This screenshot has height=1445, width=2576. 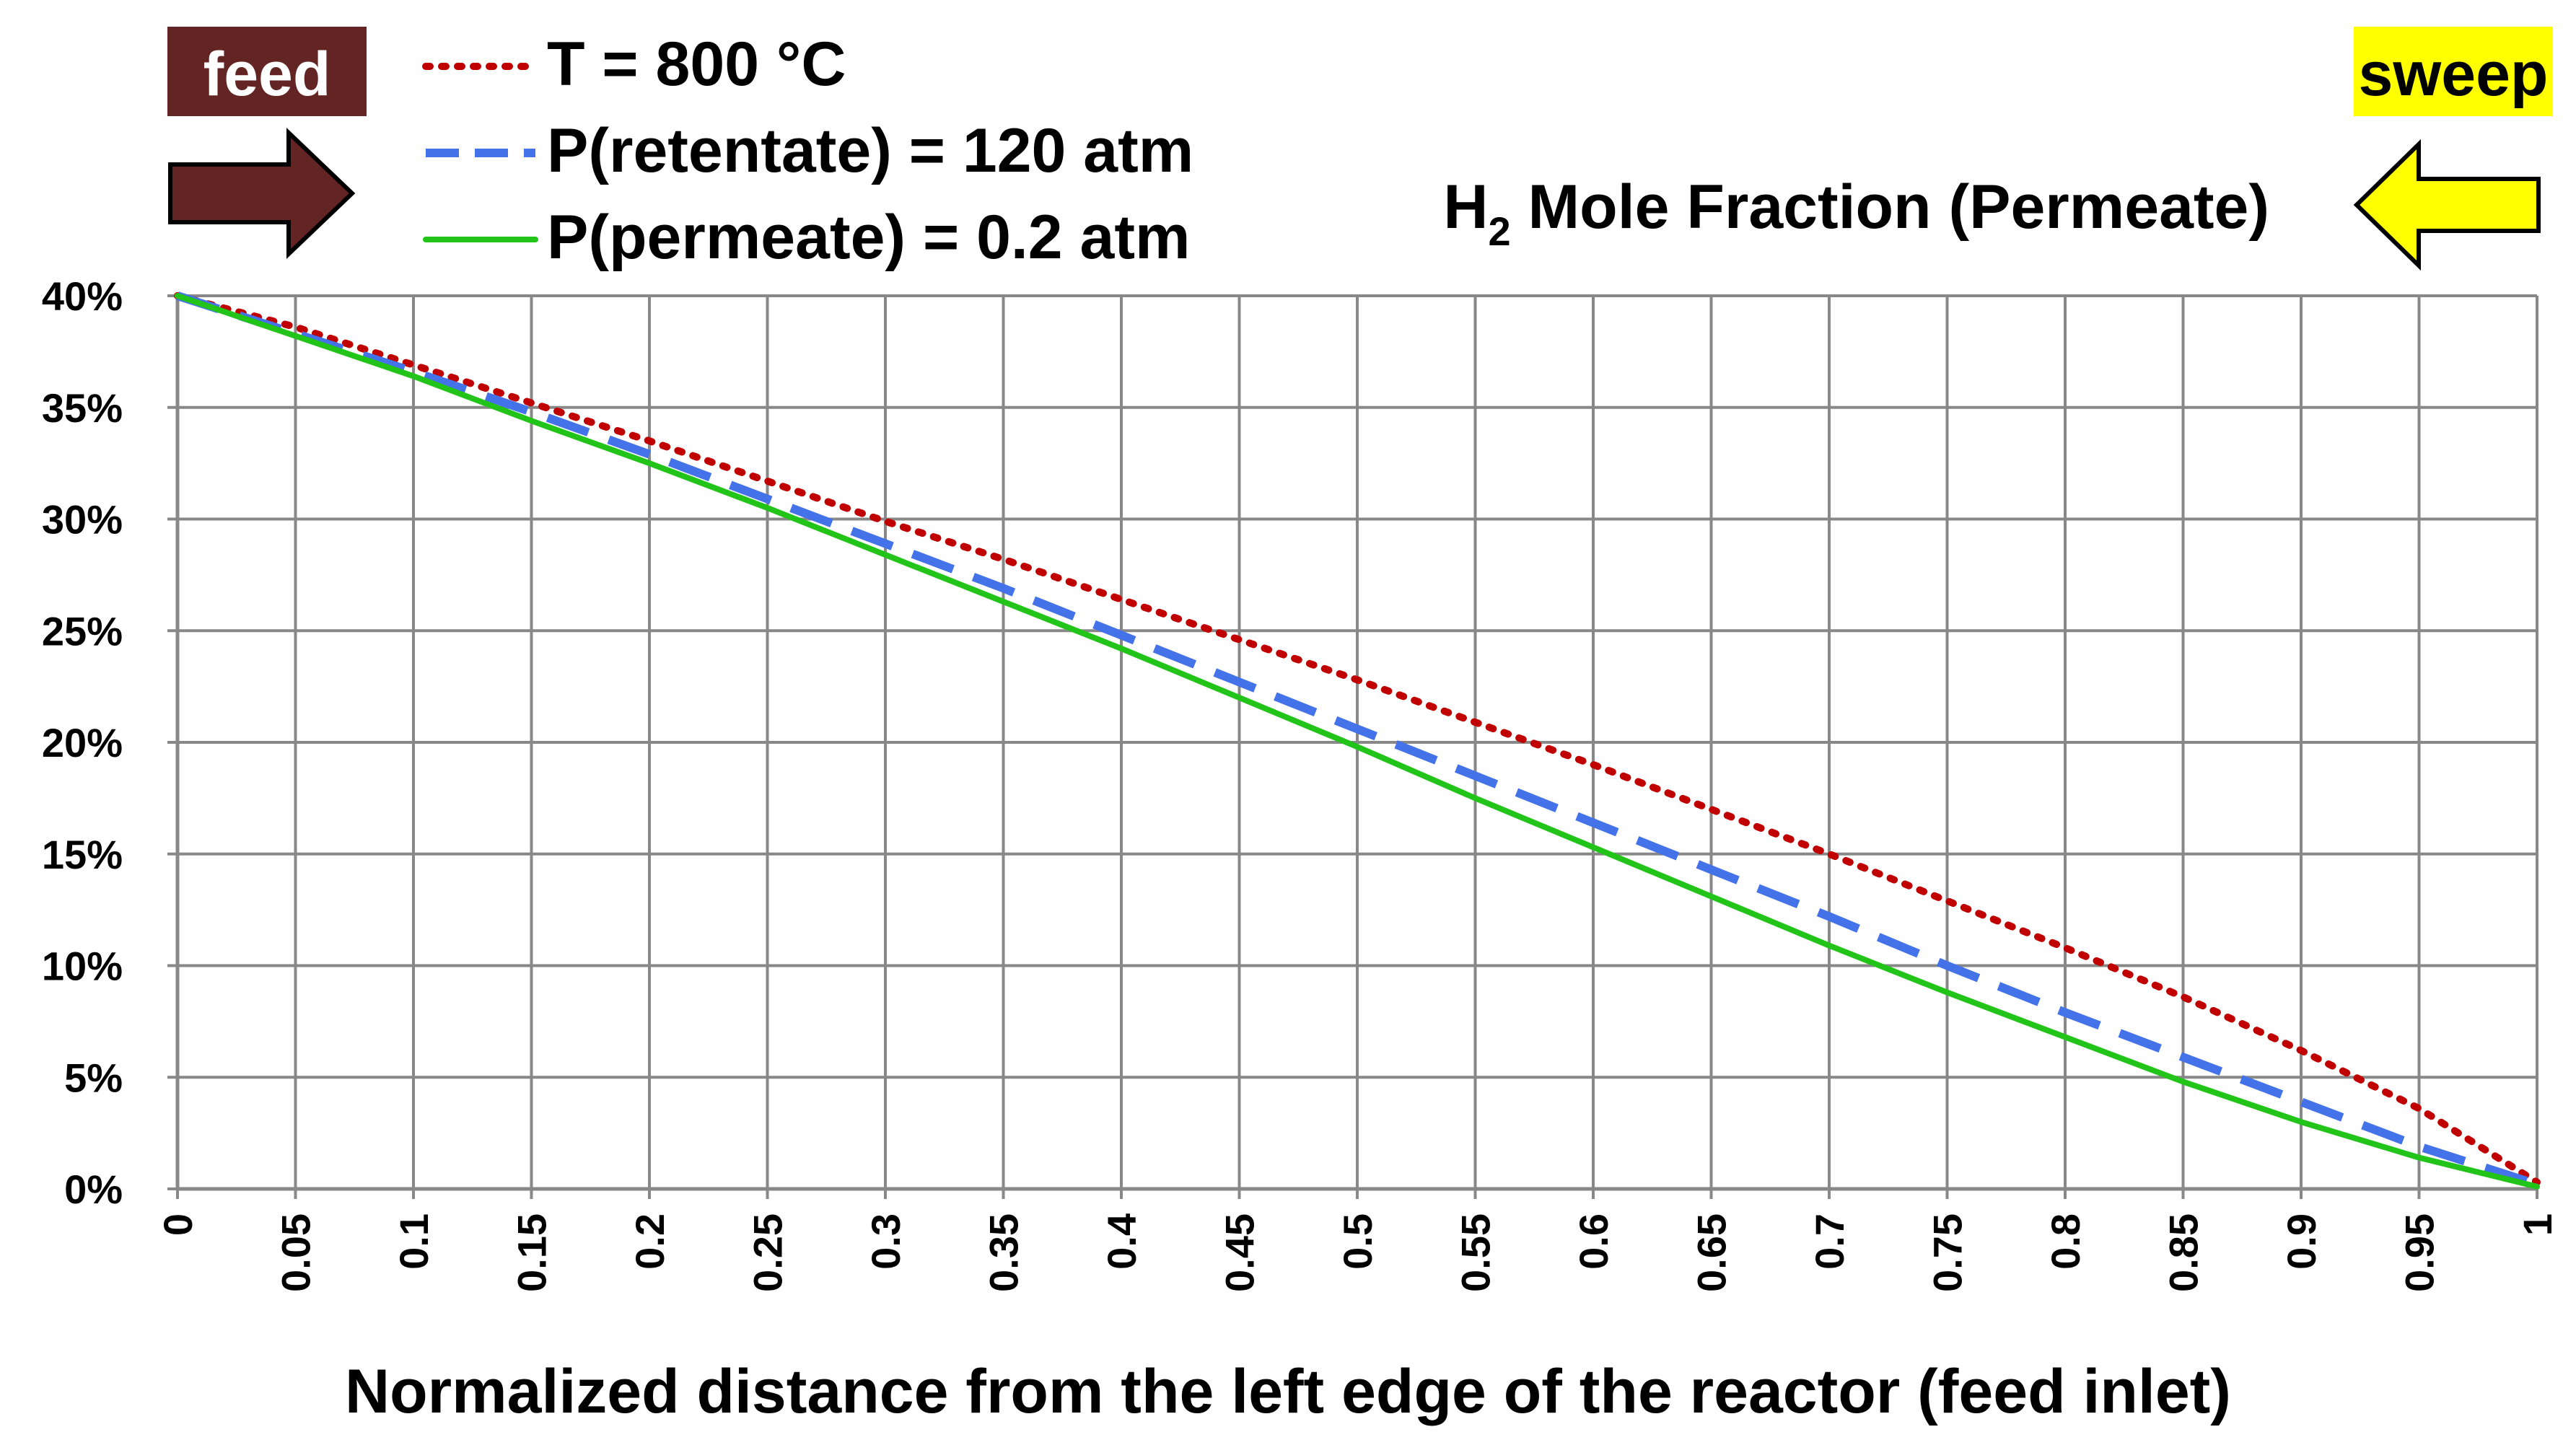 I want to click on feed-label: feed, so click(x=267, y=74).